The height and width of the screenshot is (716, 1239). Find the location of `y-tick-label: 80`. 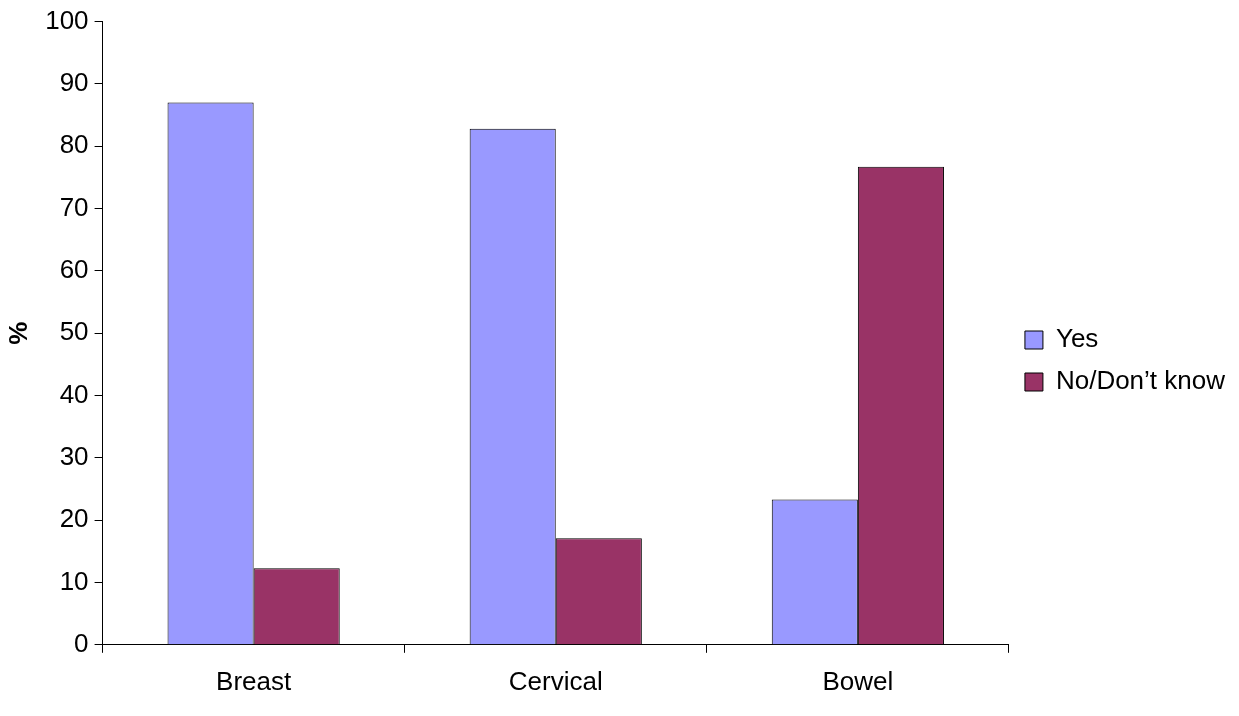

y-tick-label: 80 is located at coordinates (74, 144).